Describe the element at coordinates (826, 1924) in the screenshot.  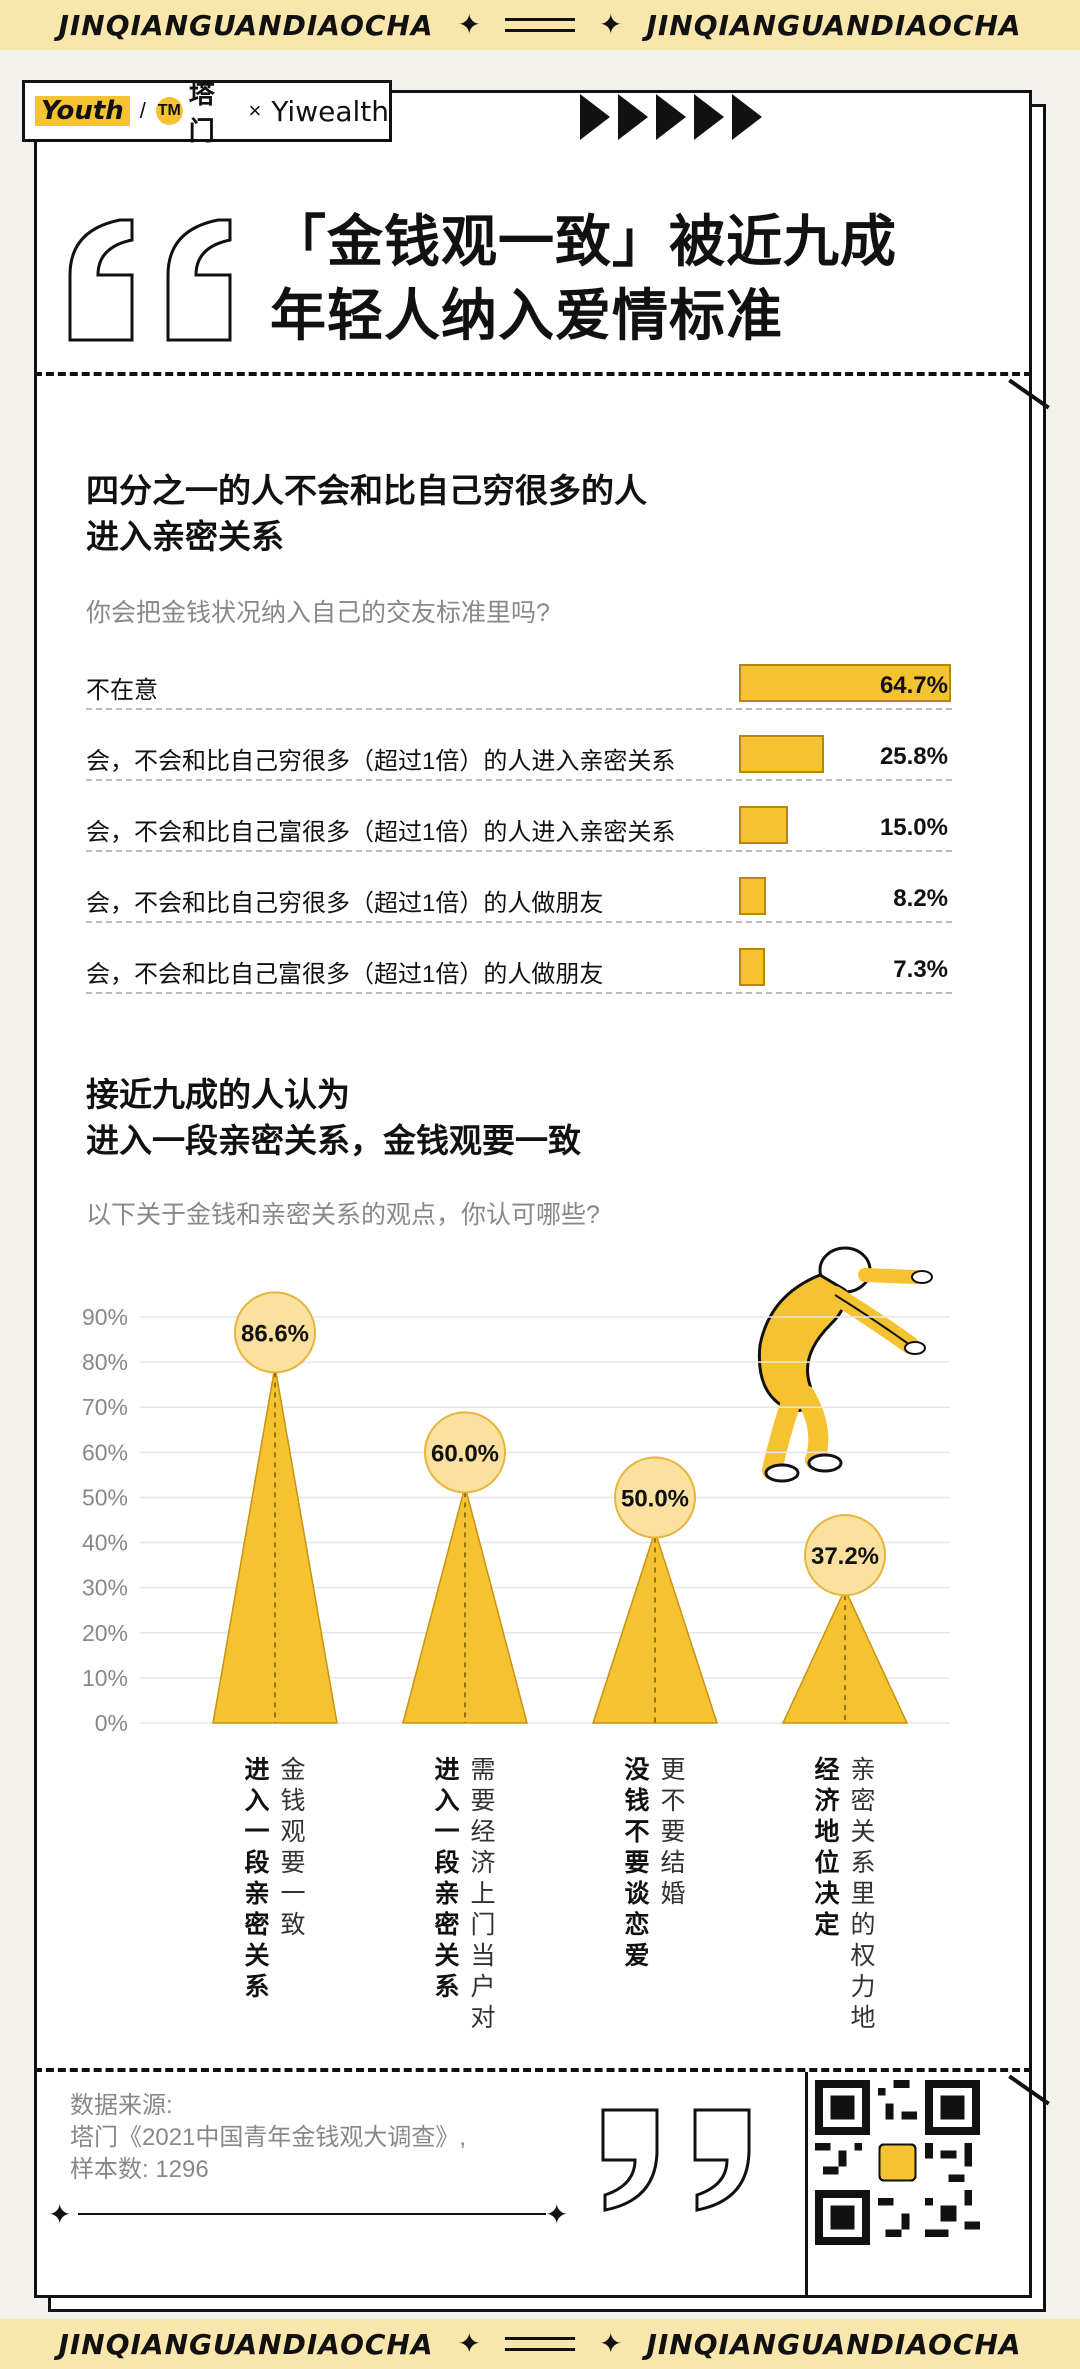
I see `category-label-char: 定` at that location.